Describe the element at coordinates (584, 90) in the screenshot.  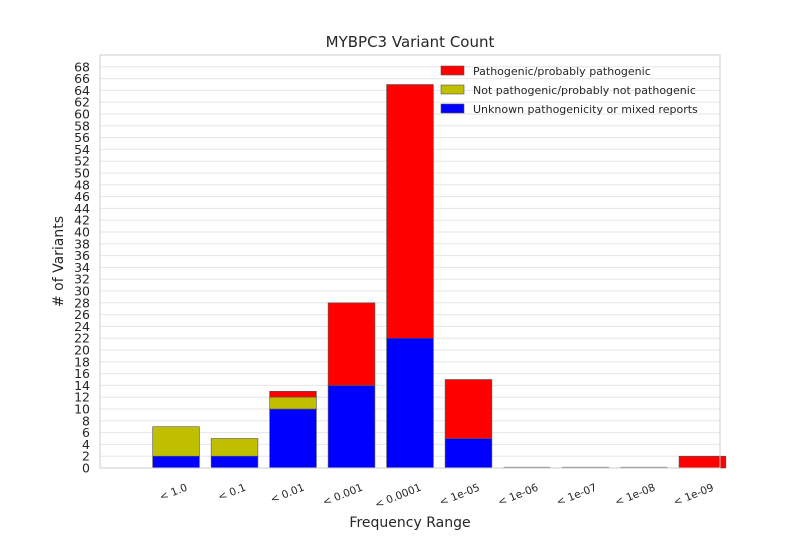
I see `legend-label: Not pathogenic/probably not pathogenic` at that location.